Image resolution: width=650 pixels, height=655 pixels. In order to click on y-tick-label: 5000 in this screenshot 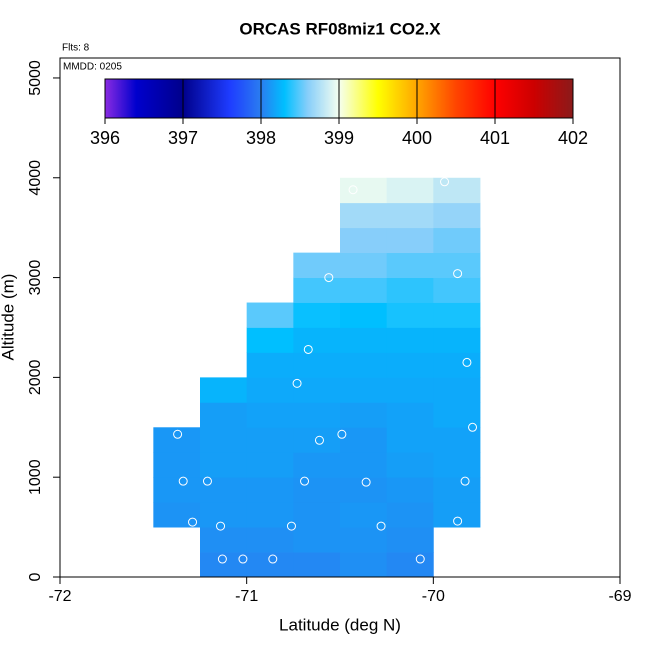, I will do `click(35, 78)`.